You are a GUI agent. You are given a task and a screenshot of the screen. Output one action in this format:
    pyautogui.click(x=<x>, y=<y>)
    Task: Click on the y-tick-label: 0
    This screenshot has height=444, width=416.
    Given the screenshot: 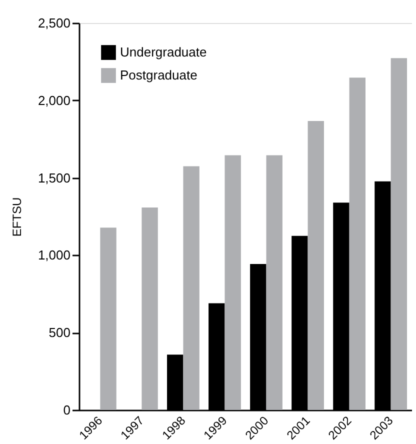 What is the action you would take?
    pyautogui.click(x=66, y=410)
    